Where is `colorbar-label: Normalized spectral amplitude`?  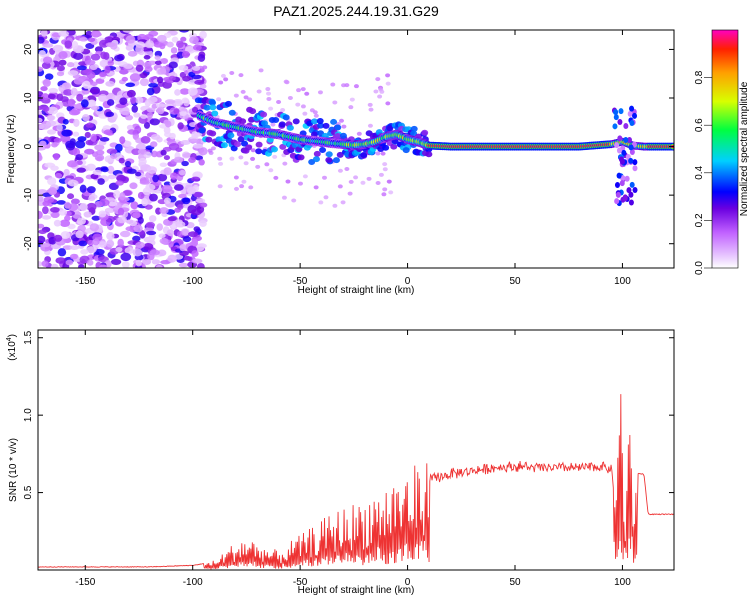
colorbar-label: Normalized spectral amplitude is located at coordinates (744, 148).